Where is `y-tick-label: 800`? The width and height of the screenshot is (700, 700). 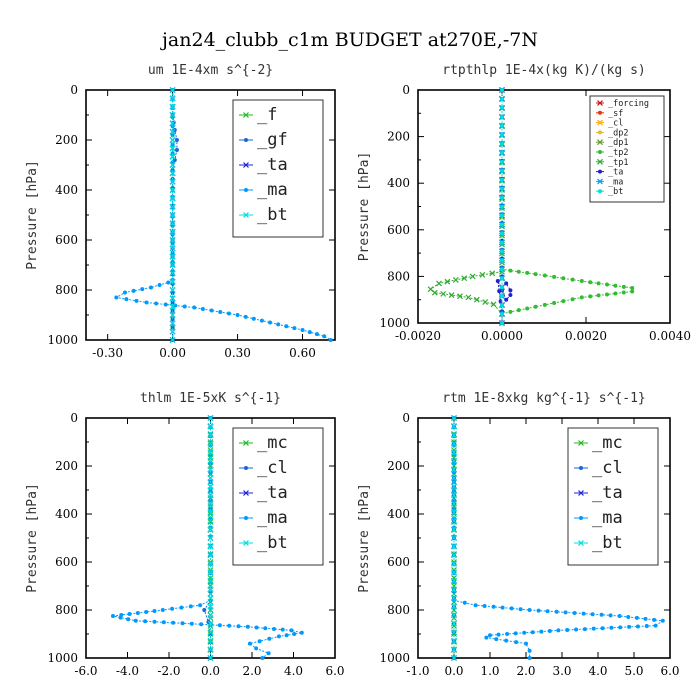
y-tick-label: 800 is located at coordinates (398, 610).